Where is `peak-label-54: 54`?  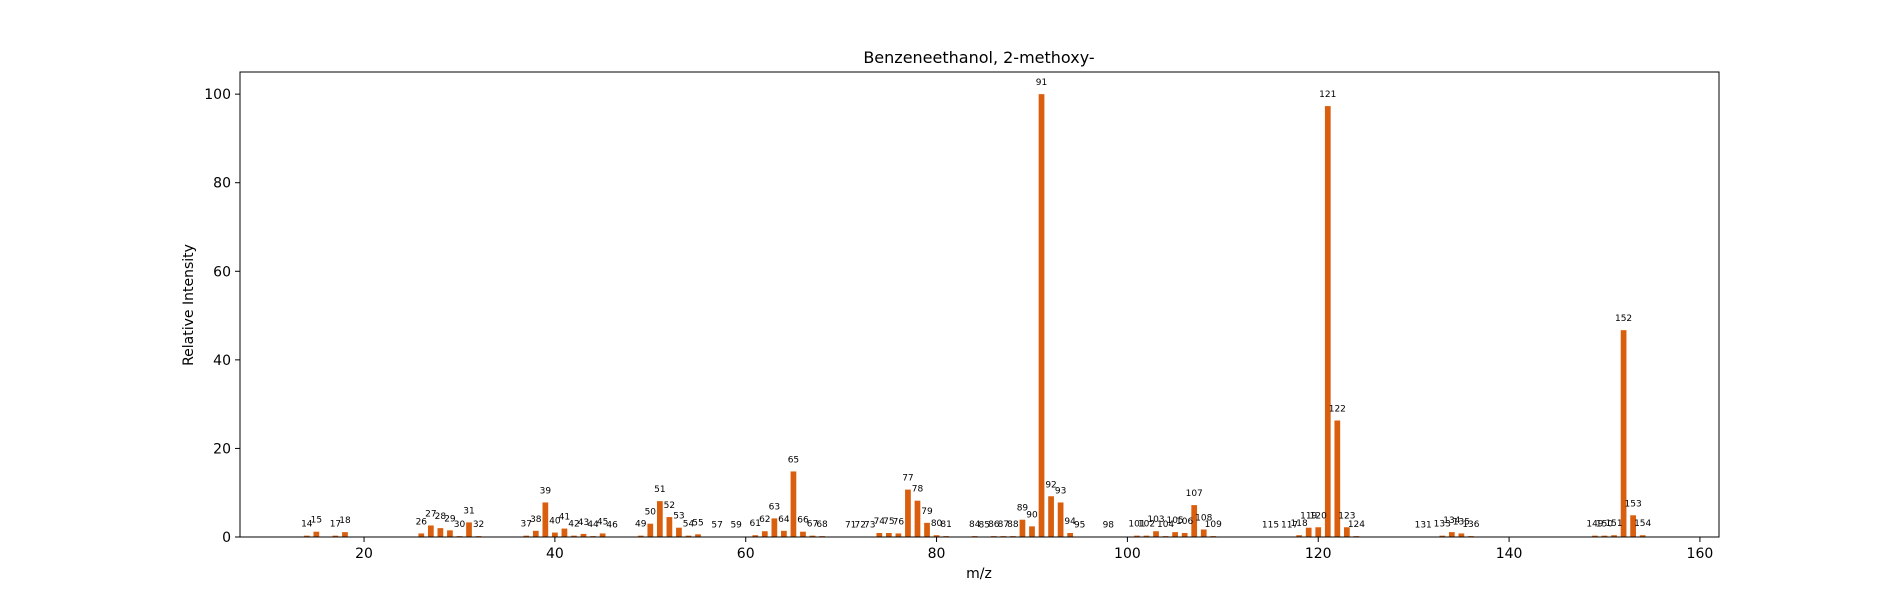 peak-label-54: 54 is located at coordinates (689, 525).